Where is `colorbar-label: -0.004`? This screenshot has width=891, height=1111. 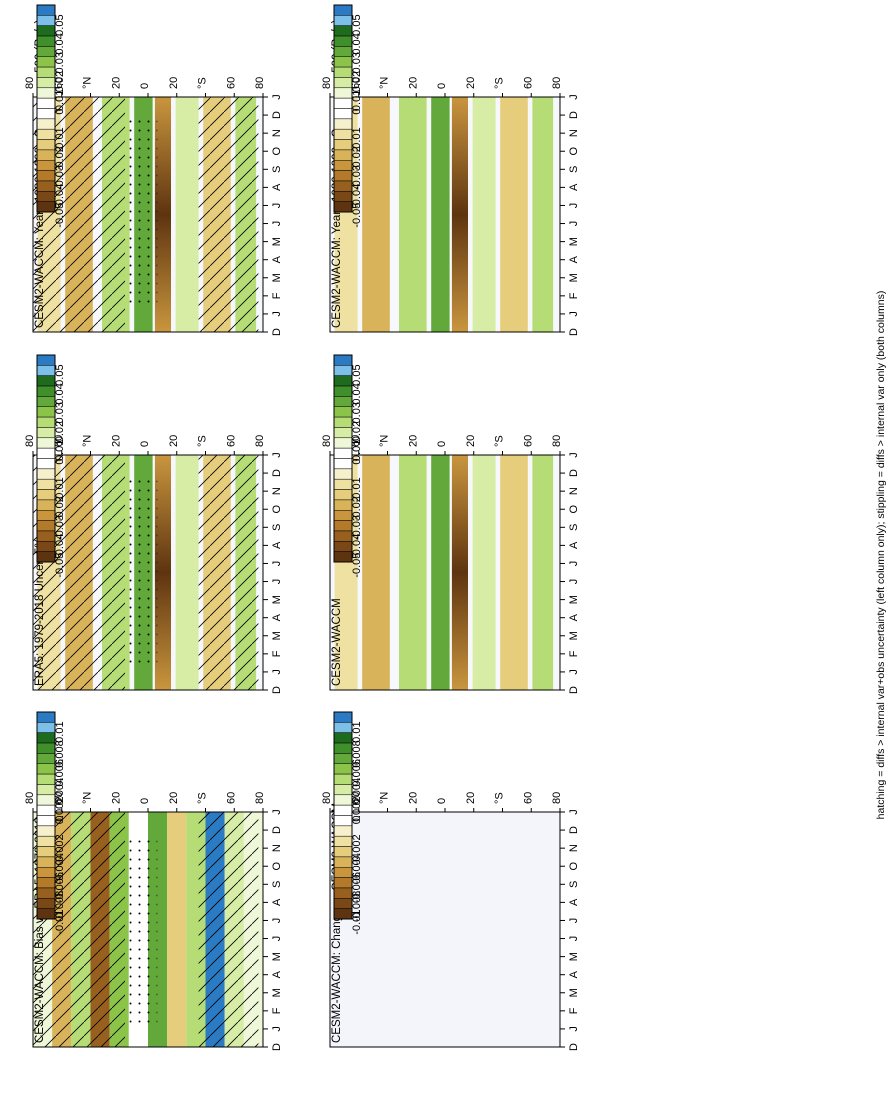 colorbar-label: -0.004 is located at coordinates (60, 868).